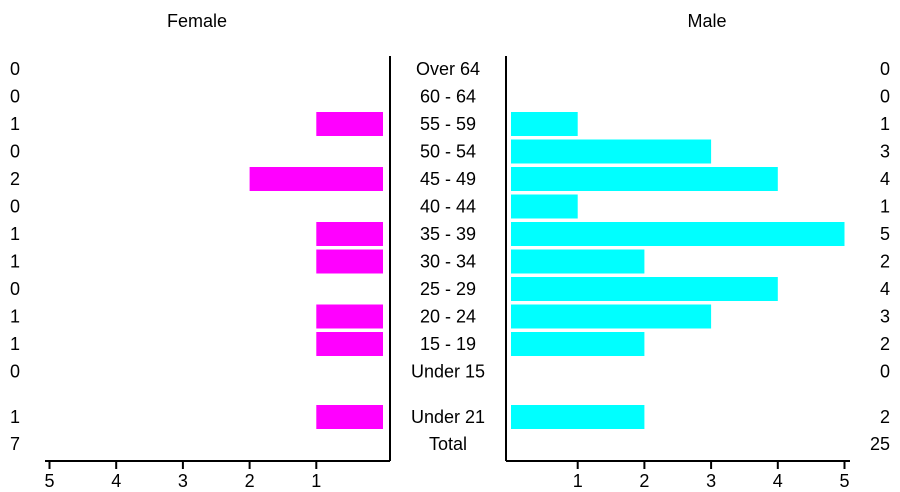  I want to click on female-bars-group, so click(316, 270).